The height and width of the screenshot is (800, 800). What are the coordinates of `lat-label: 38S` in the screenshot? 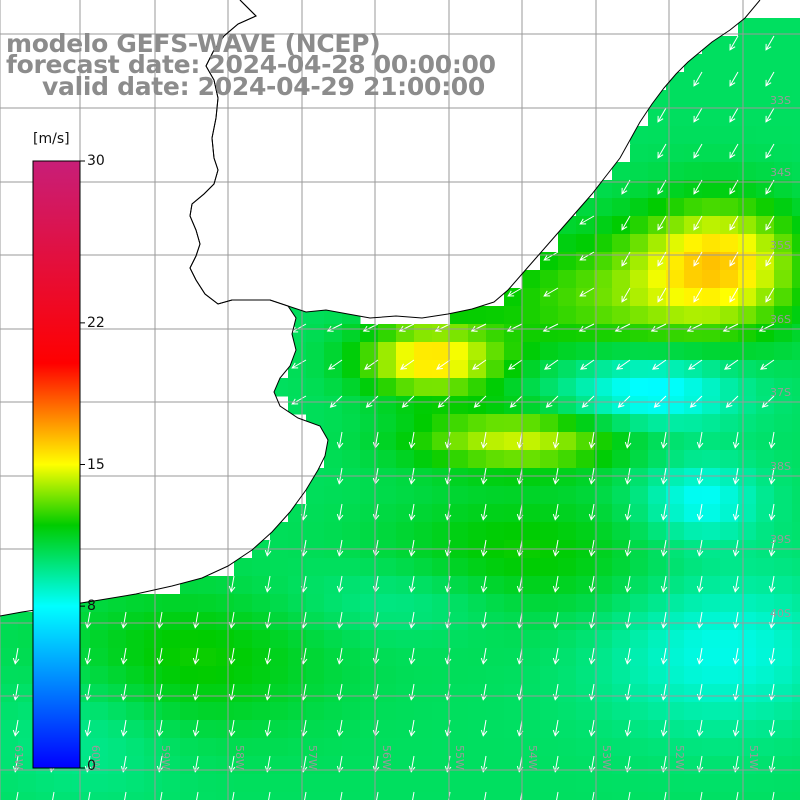 It's located at (780, 466).